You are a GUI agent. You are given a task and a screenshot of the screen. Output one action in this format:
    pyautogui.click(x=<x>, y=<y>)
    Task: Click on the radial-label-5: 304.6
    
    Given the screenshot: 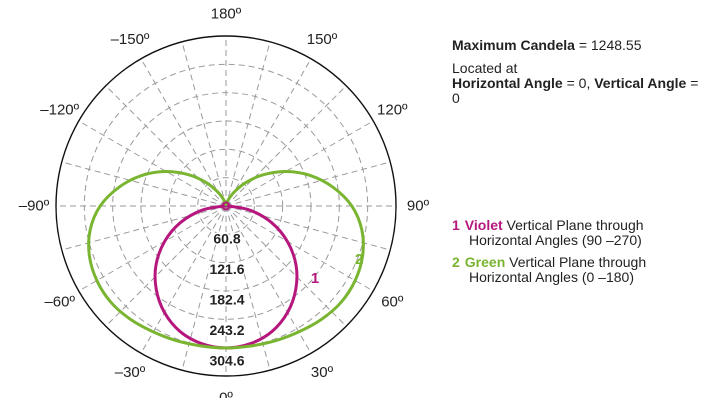 What is the action you would take?
    pyautogui.click(x=226, y=361)
    